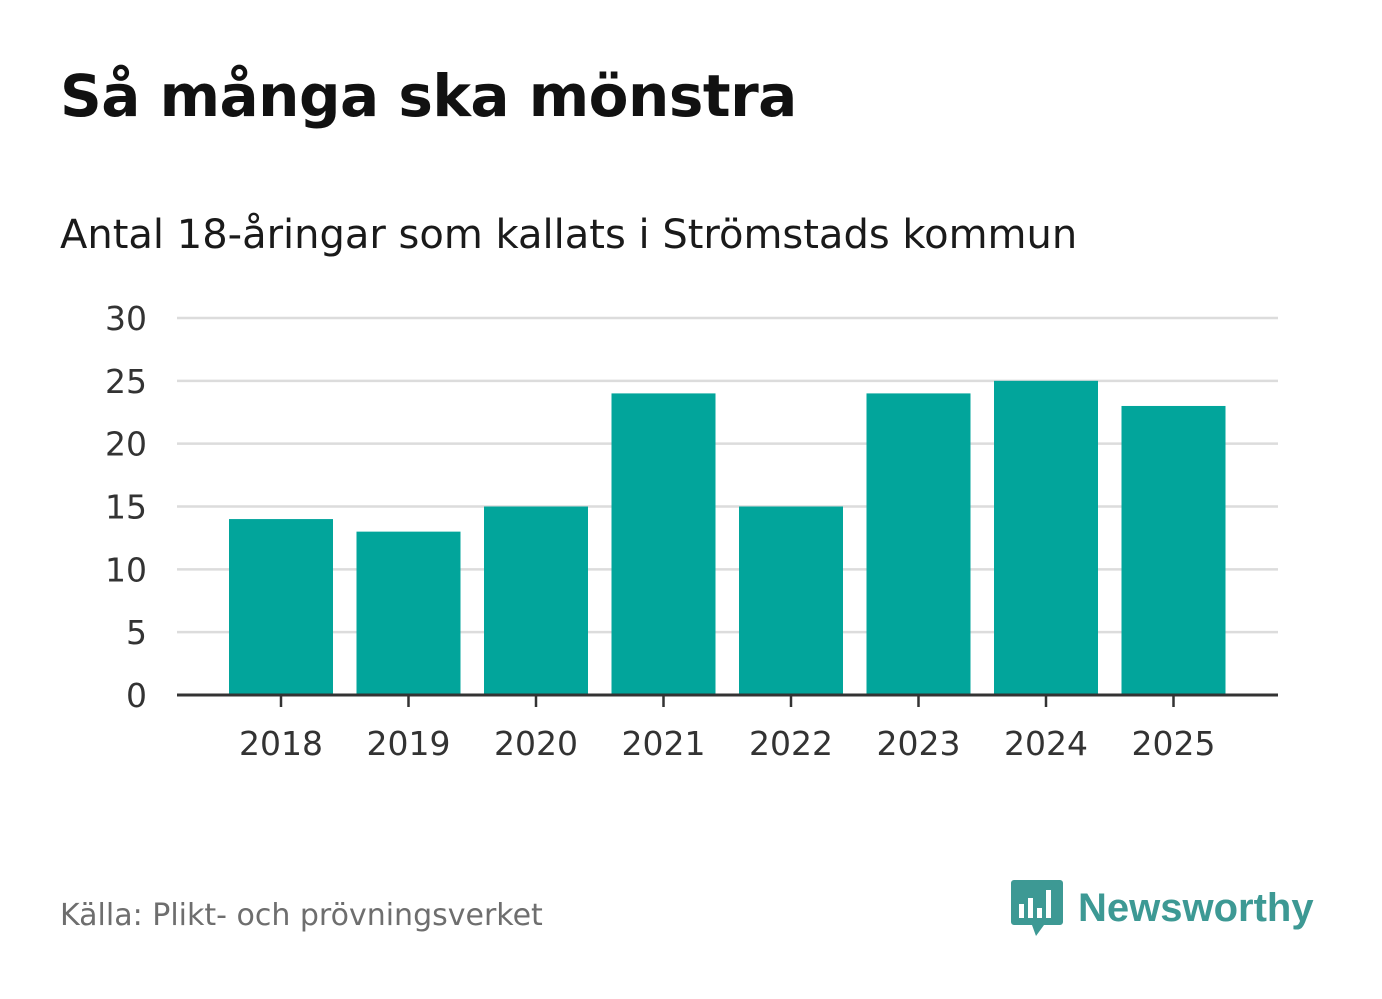 The width and height of the screenshot is (1382, 999). What do you see at coordinates (1196, 907) in the screenshot?
I see `brand-name: Newsworthy` at bounding box center [1196, 907].